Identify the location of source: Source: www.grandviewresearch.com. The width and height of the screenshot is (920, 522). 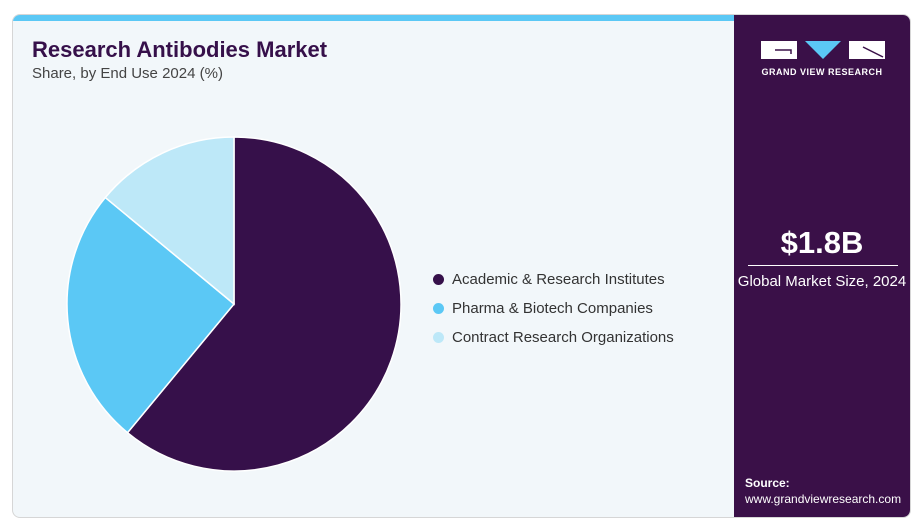
(823, 491).